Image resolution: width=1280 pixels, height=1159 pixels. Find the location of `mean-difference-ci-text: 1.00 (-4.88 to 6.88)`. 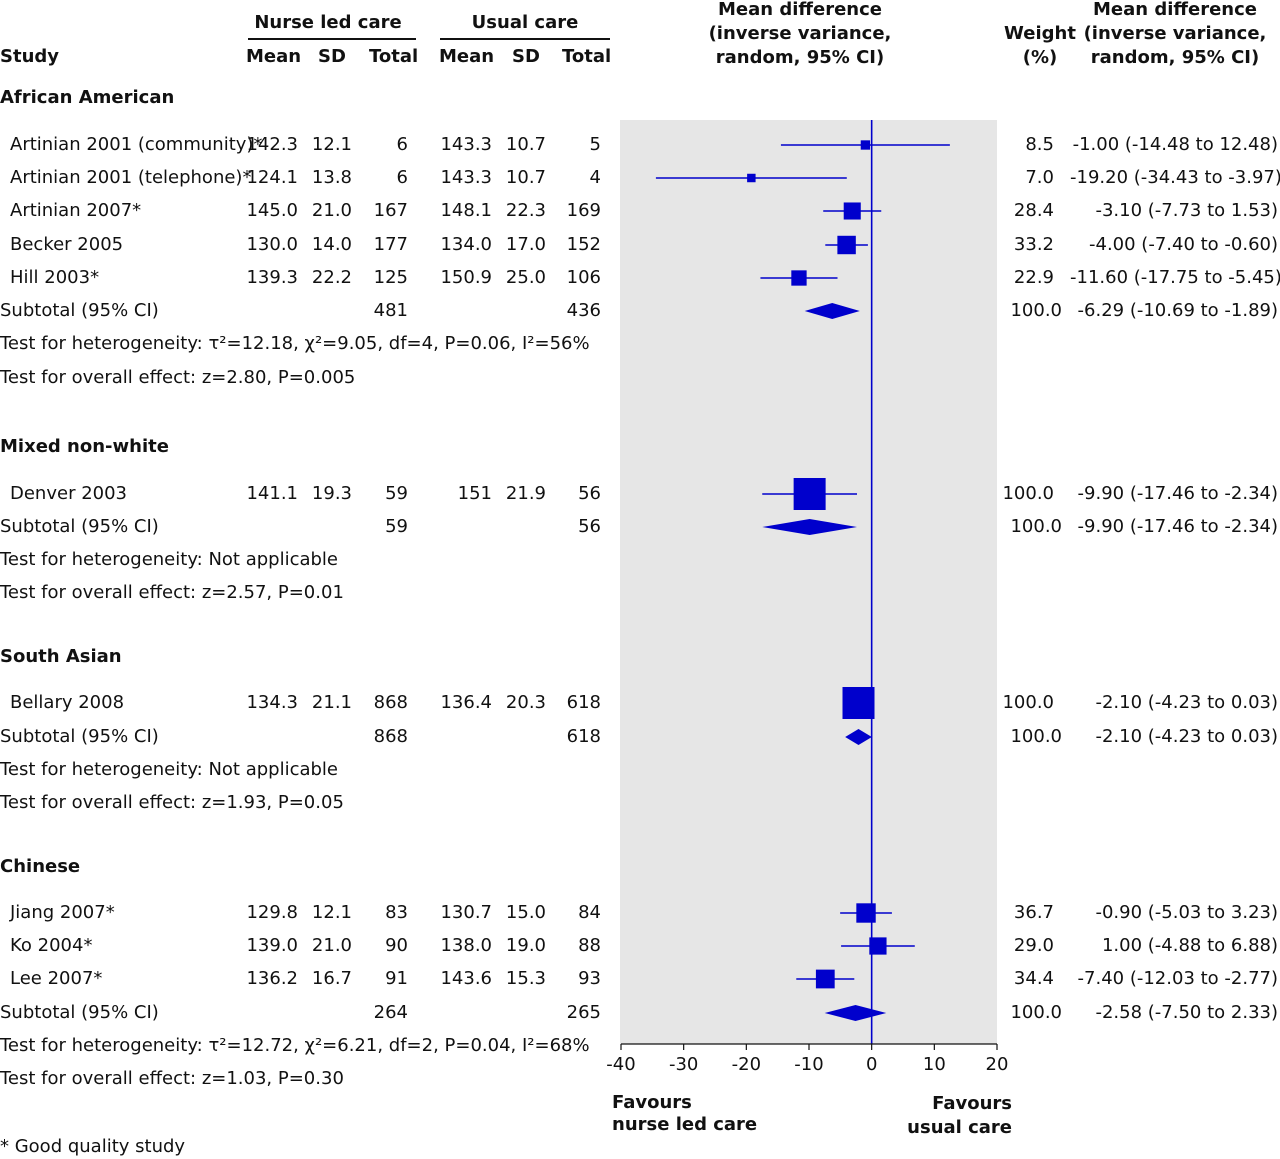

mean-difference-ci-text: 1.00 (-4.88 to 6.88) is located at coordinates (1189, 945).